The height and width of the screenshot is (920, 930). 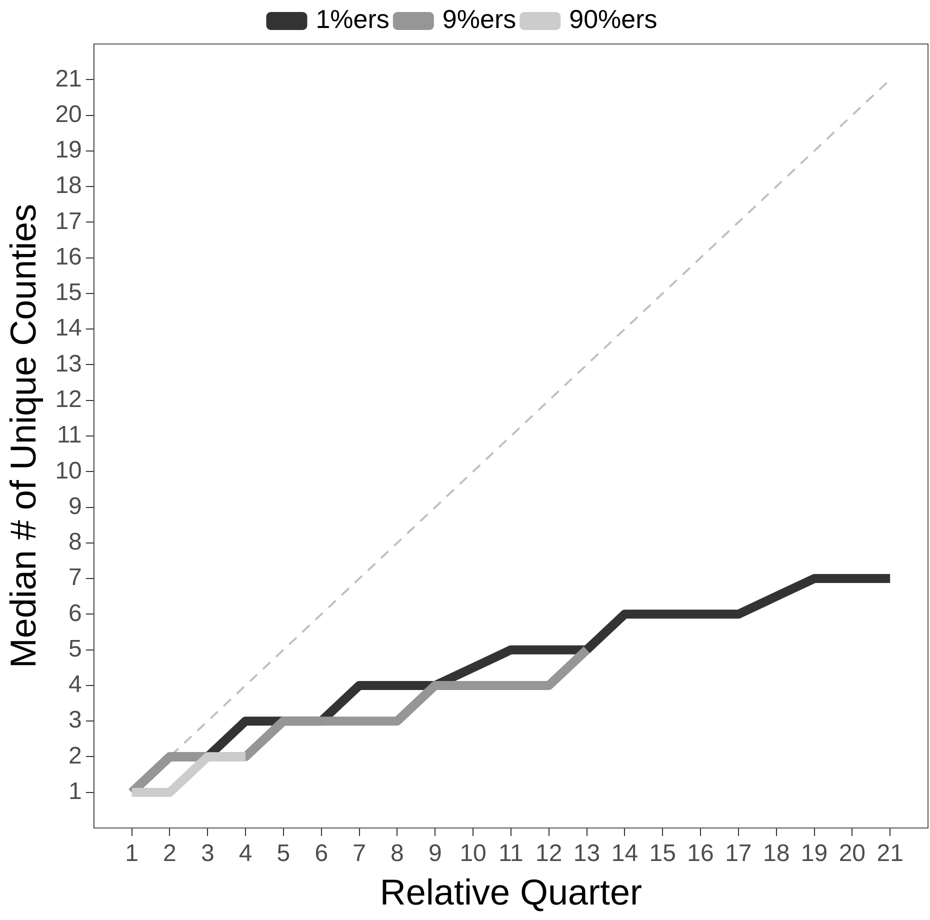 What do you see at coordinates (359, 854) in the screenshot?
I see `x-tick-label: 7` at bounding box center [359, 854].